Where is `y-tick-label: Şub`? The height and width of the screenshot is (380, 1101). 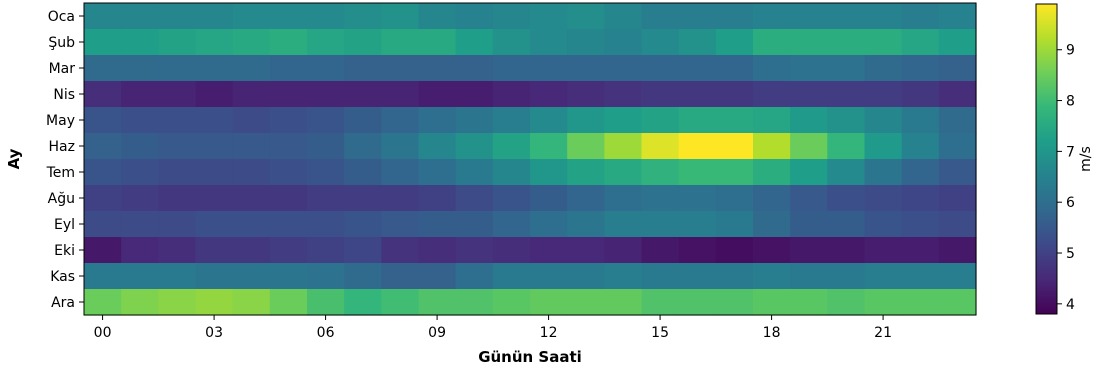
y-tick-label: Şub is located at coordinates (61, 43).